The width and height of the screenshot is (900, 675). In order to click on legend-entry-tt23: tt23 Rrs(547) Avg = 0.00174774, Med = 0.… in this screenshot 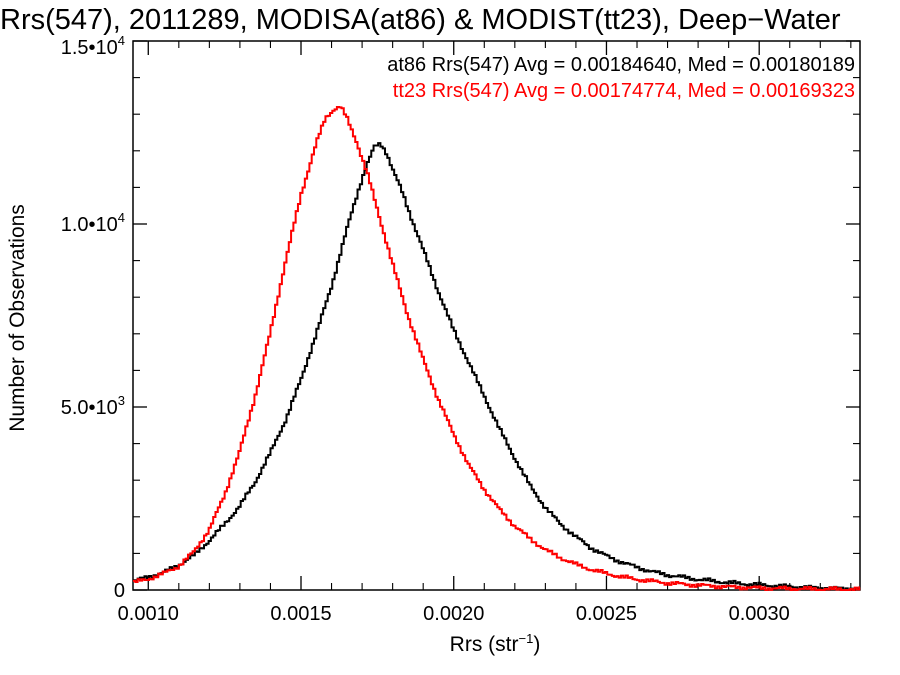, I will do `click(624, 91)`.